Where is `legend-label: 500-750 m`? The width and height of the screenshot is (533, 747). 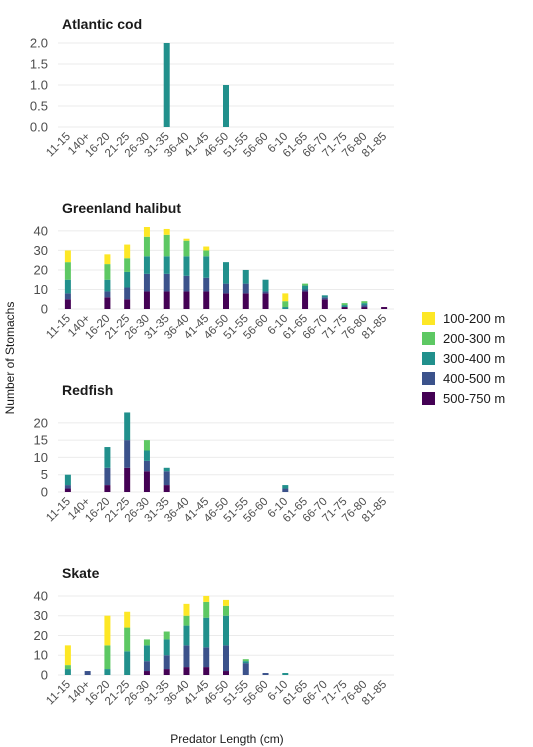 legend-label: 500-750 m is located at coordinates (474, 398).